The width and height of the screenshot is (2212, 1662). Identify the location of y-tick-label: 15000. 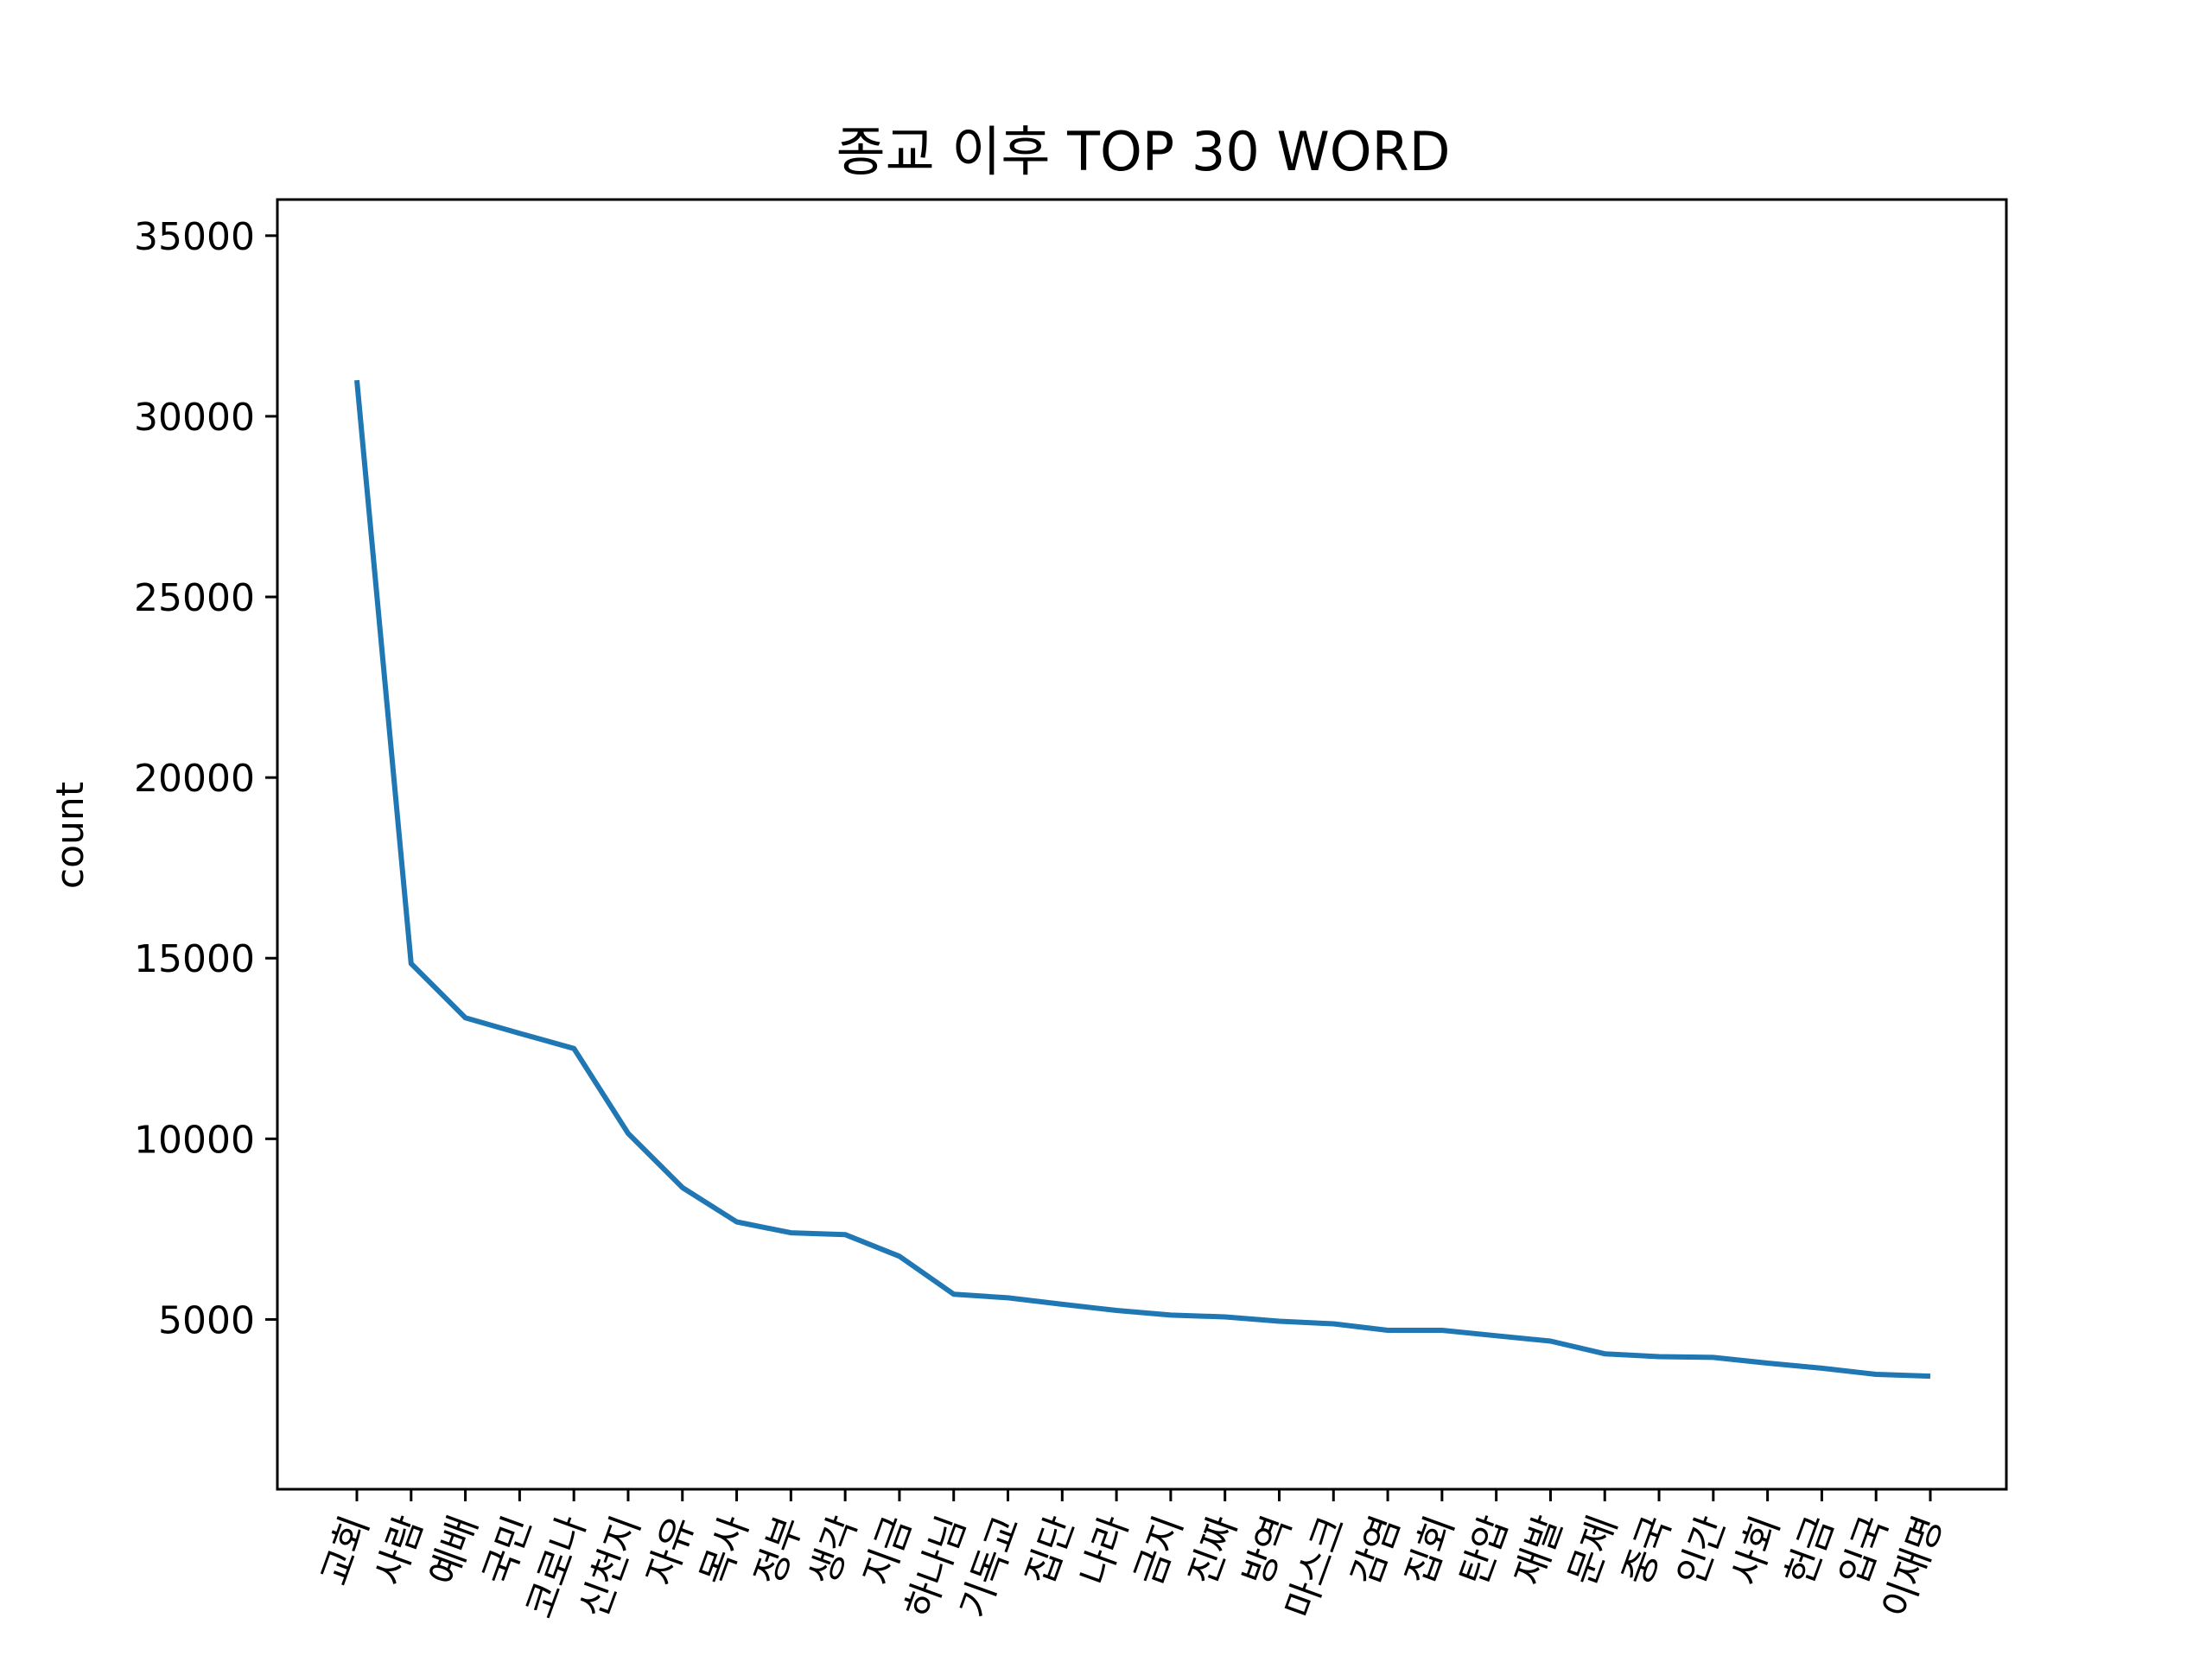
(194, 959).